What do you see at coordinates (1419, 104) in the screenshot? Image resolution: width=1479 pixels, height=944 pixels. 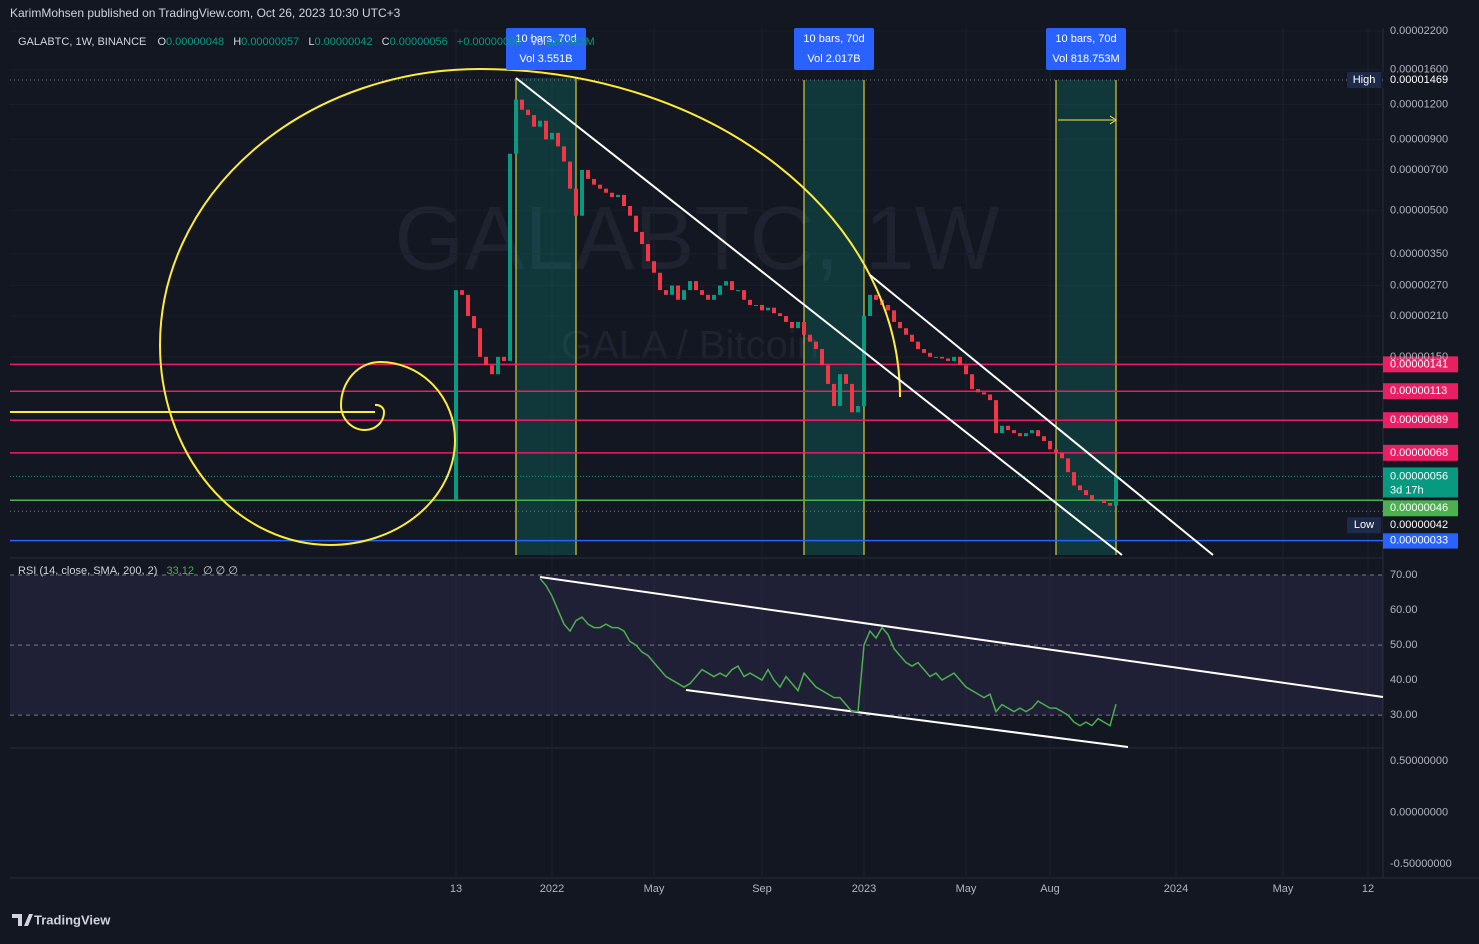 I see `price-tick-label: 0.00001200` at bounding box center [1419, 104].